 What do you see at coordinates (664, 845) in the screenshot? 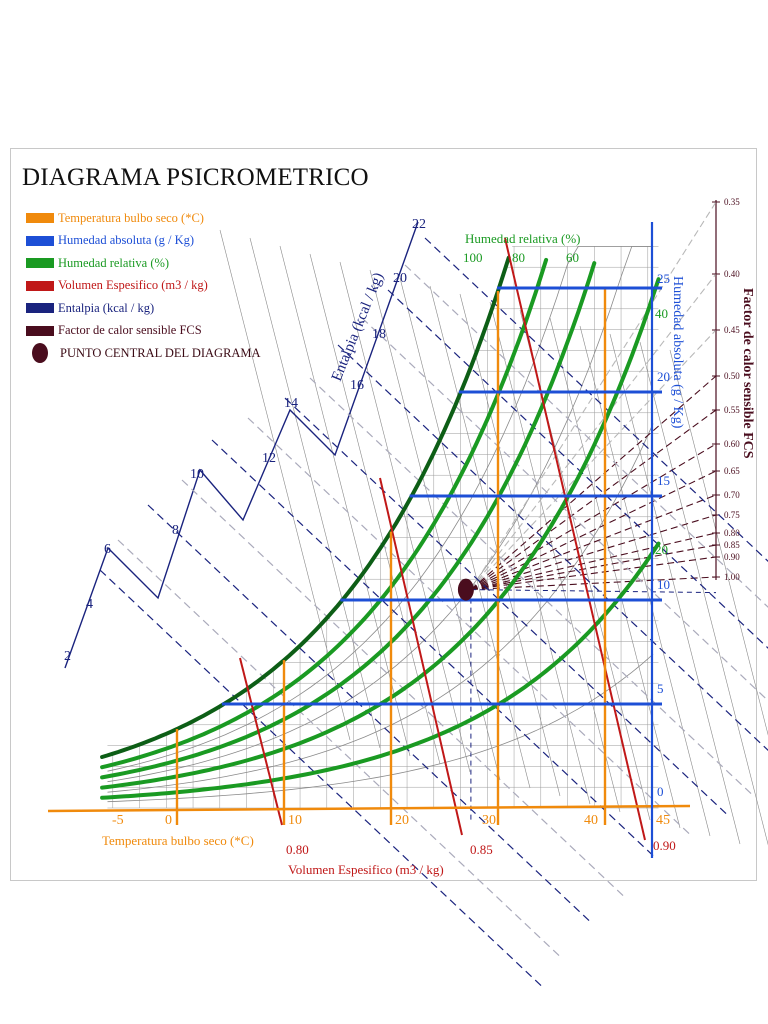
I see `specific-volume-label: 0.90` at bounding box center [664, 845].